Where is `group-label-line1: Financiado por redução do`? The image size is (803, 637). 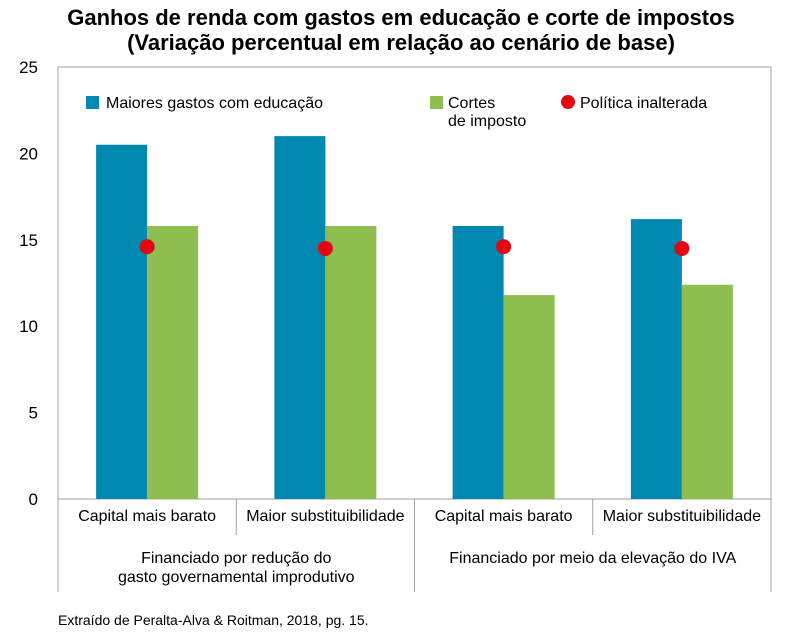
group-label-line1: Financiado por redução do is located at coordinates (236, 558).